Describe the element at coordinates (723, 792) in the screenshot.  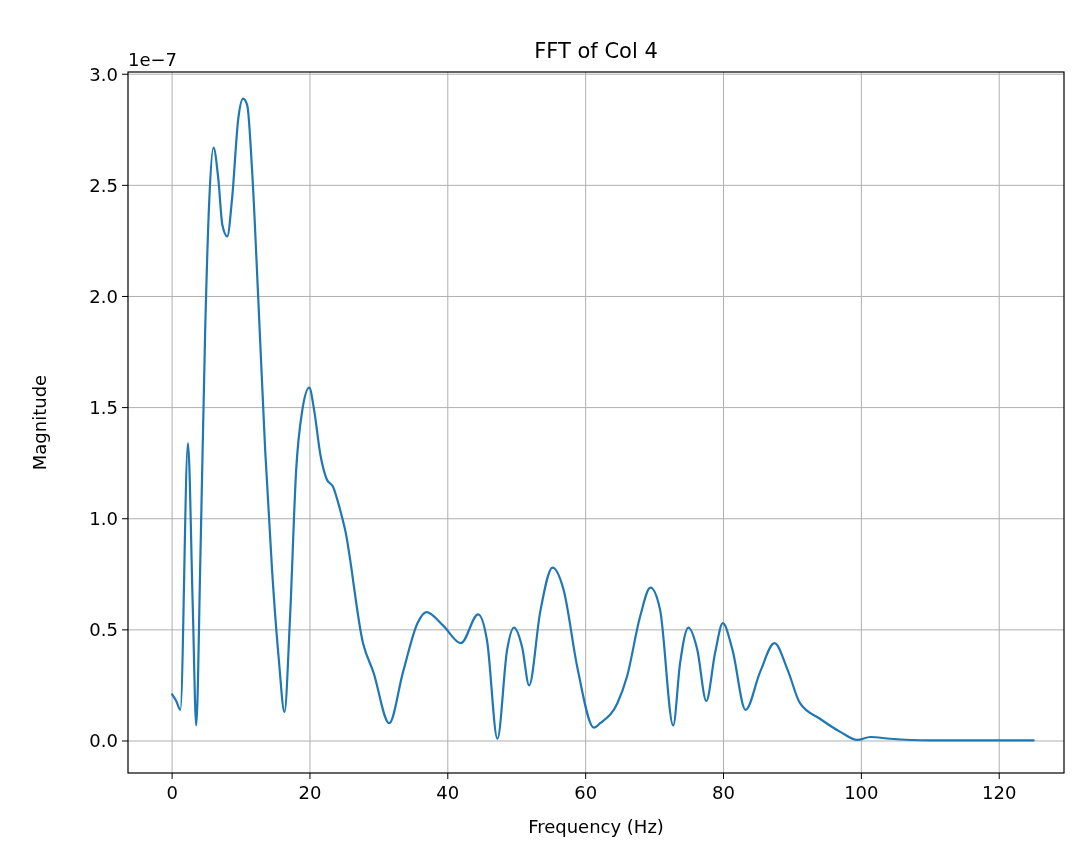
I see `x-tick-label: 80` at that location.